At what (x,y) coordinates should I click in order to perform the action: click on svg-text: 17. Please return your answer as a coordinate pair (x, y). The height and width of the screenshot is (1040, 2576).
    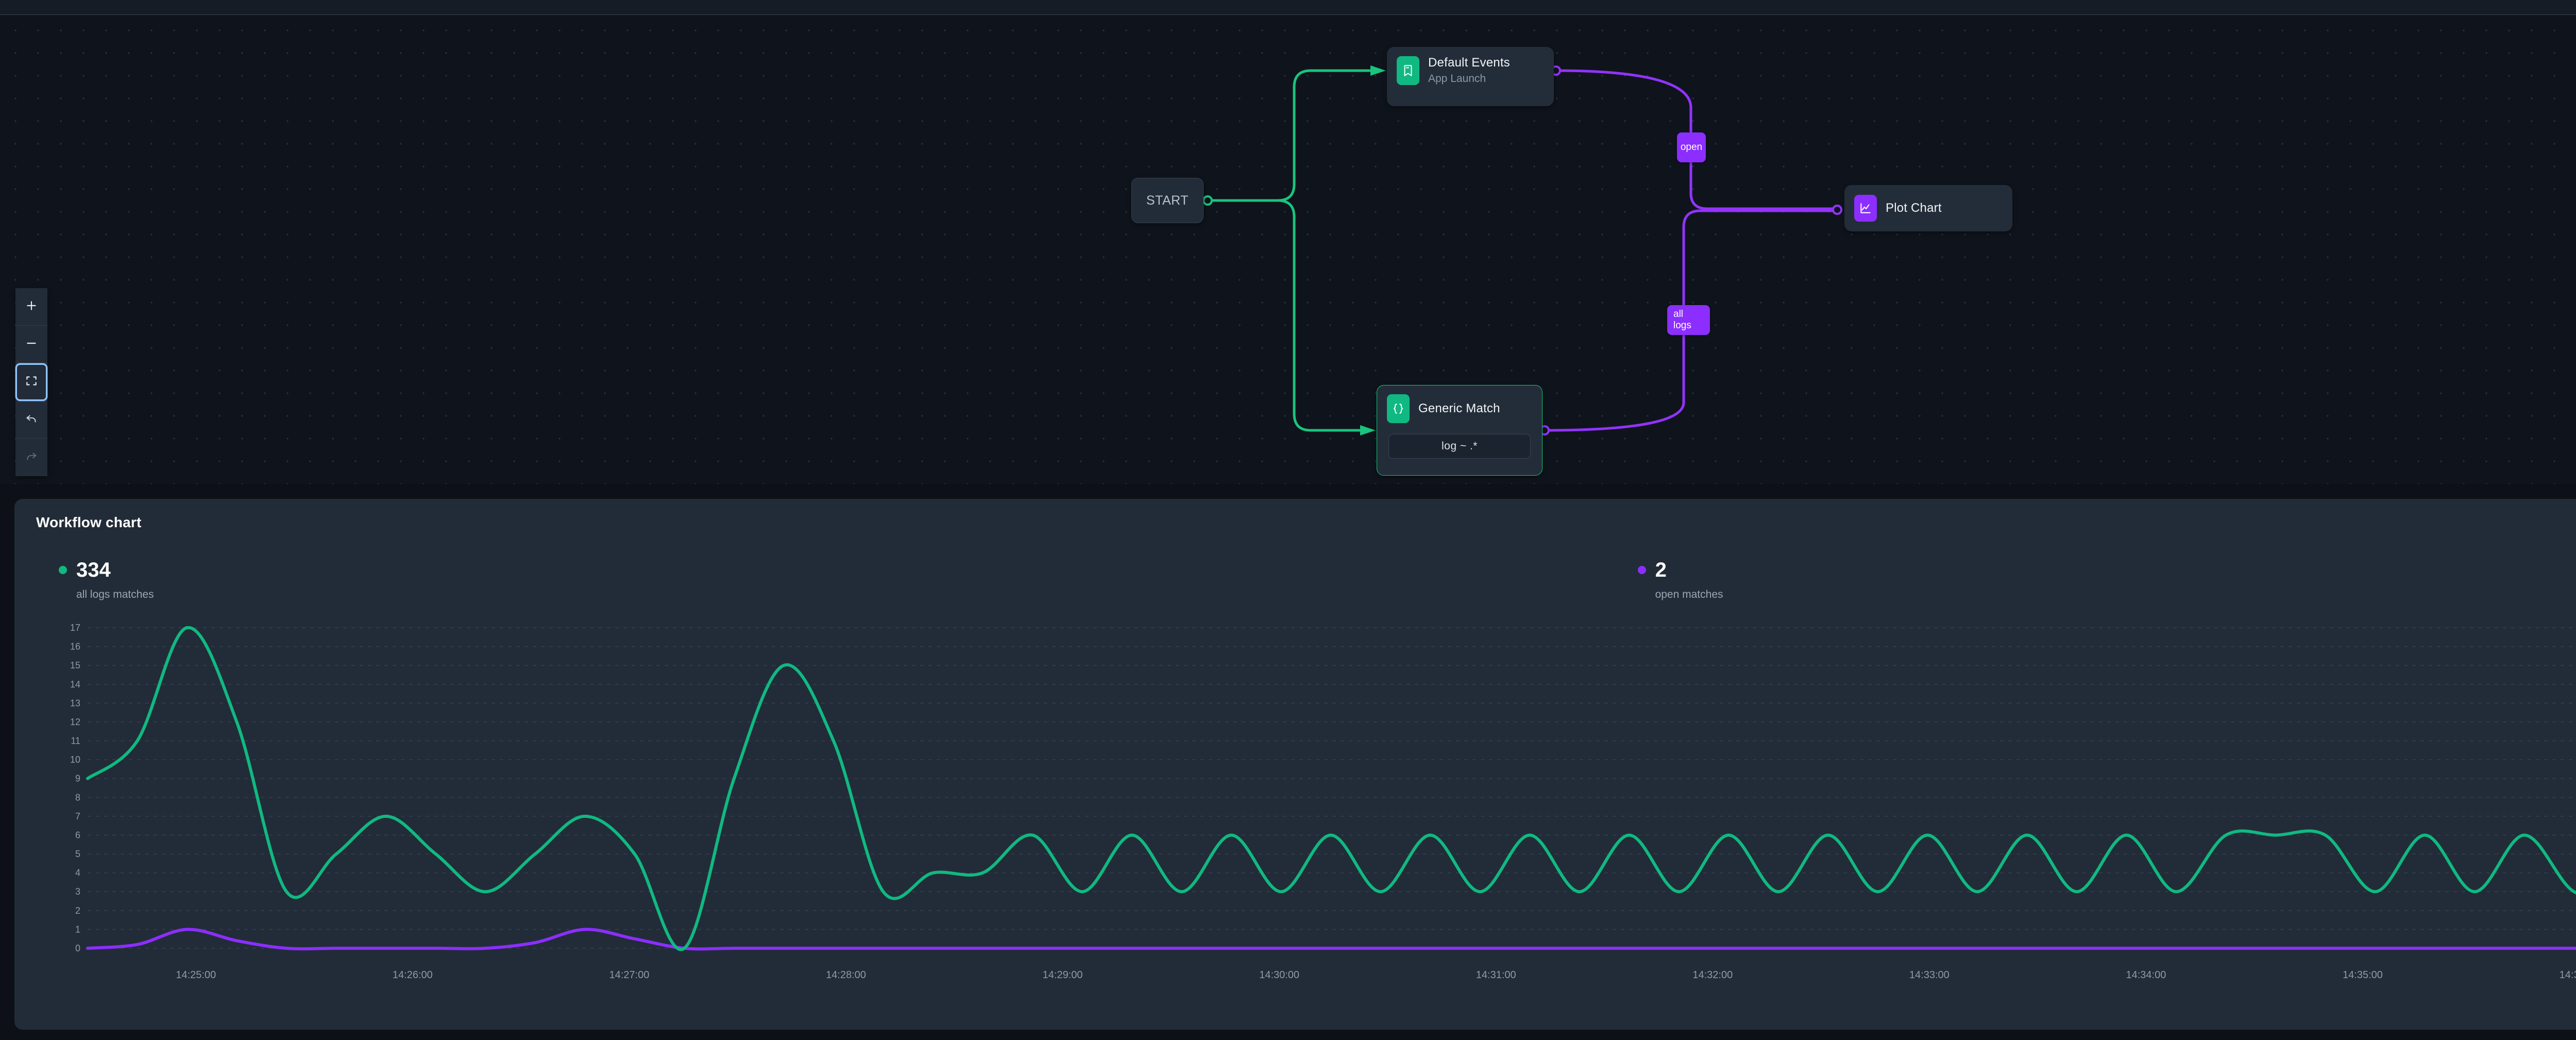
    Looking at the image, I should click on (75, 628).